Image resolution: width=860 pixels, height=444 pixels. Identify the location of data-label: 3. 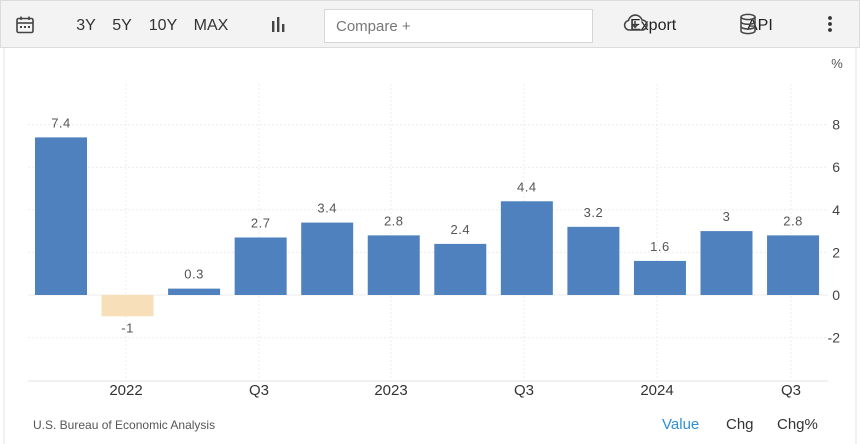
(727, 216).